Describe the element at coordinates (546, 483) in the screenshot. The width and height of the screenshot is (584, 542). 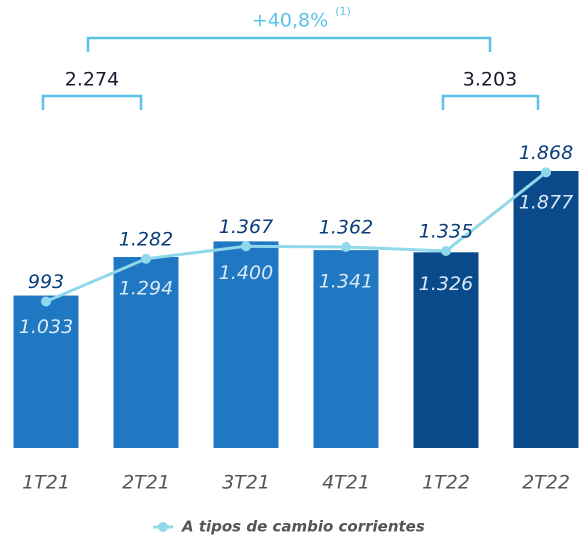
I see `x-tick-label: 2T22` at that location.